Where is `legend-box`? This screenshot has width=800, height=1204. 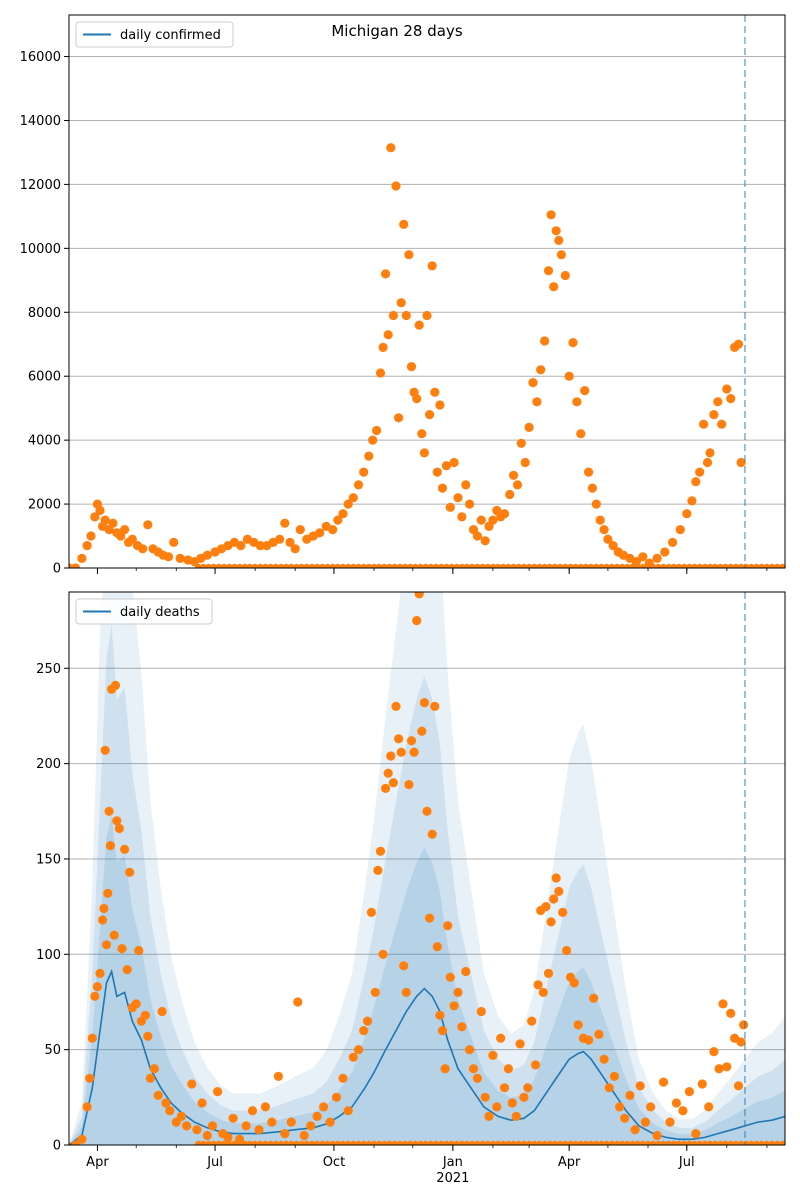 legend-box is located at coordinates (154, 34).